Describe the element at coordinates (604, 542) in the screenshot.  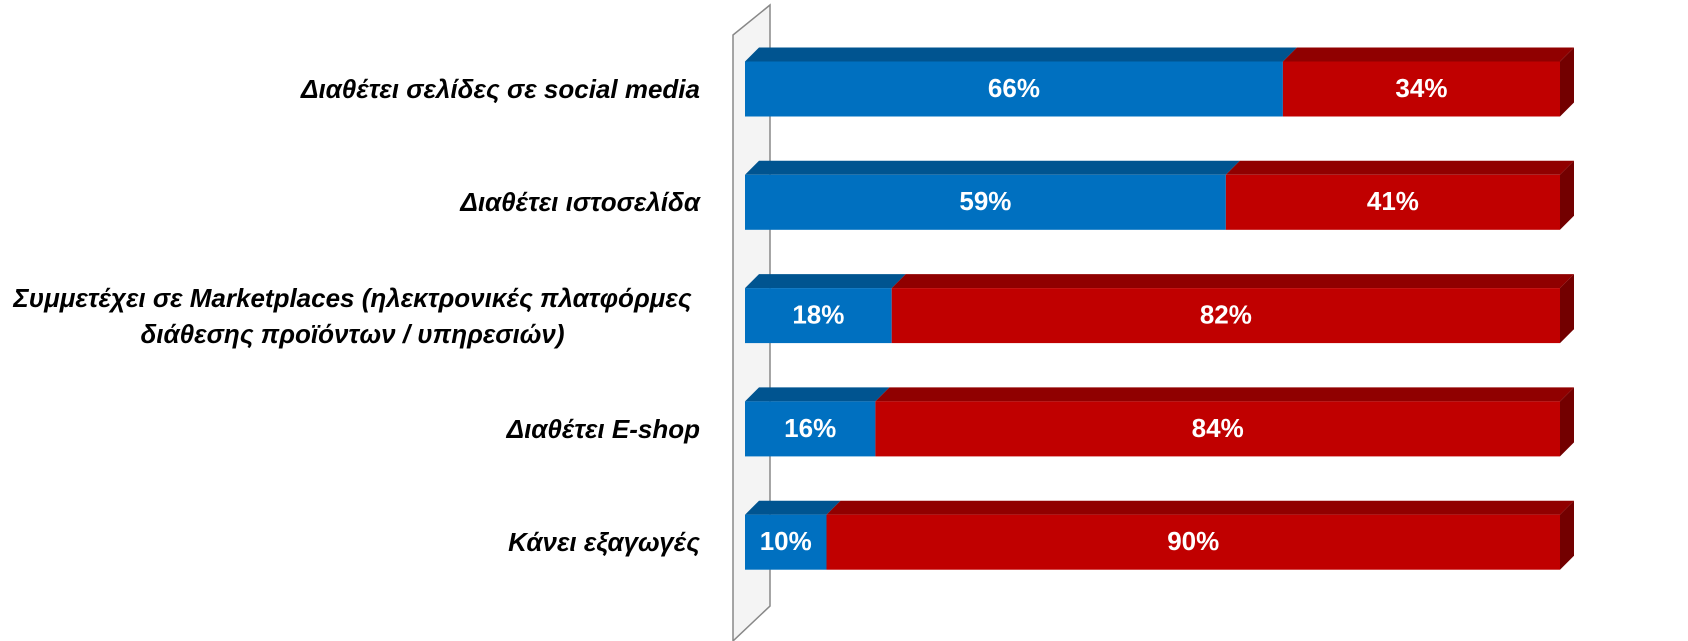
I see `category-label: Κάνει εξαγωγές` at that location.